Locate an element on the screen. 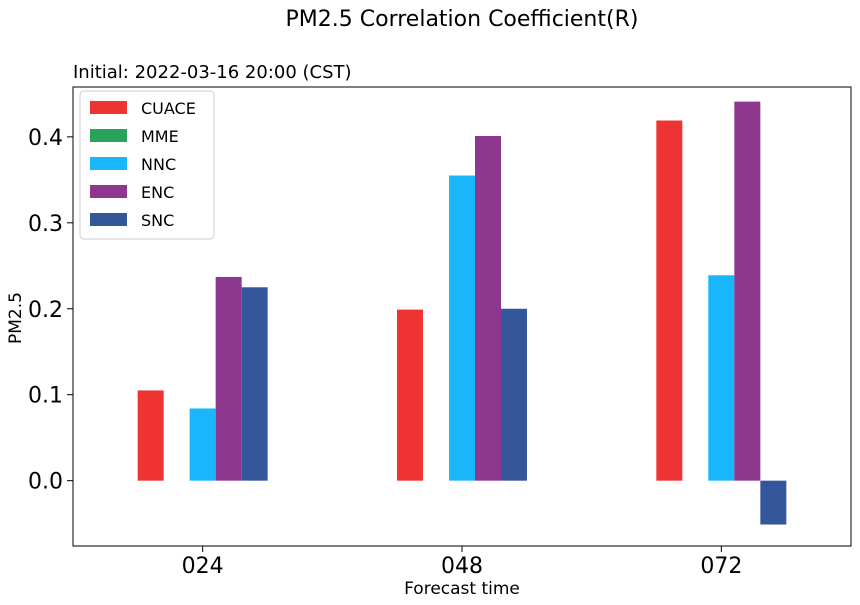  y-tick-label: 0.2 is located at coordinates (45, 310).